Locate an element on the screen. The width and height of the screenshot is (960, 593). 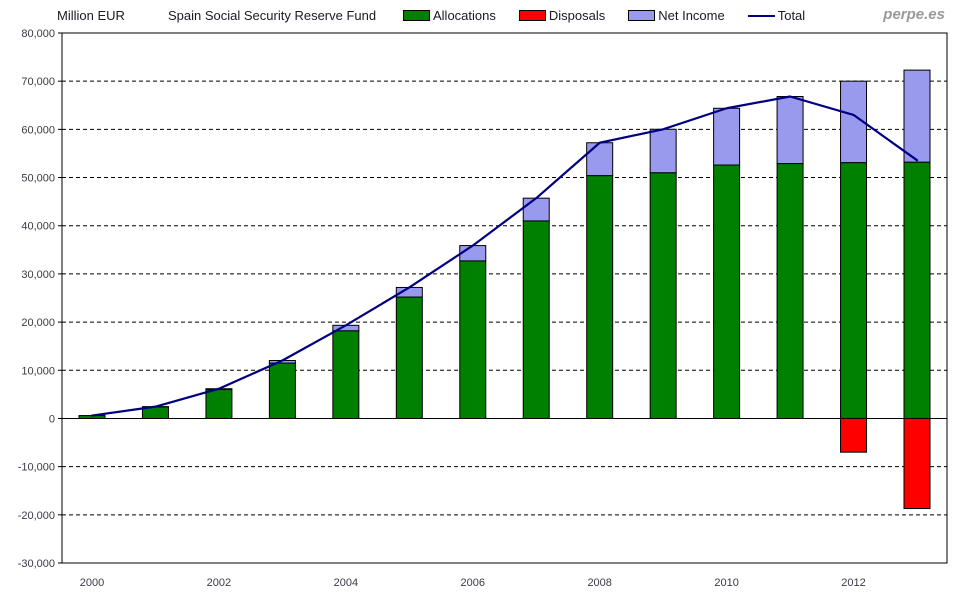
bar-allocations-2006 is located at coordinates (473, 339).